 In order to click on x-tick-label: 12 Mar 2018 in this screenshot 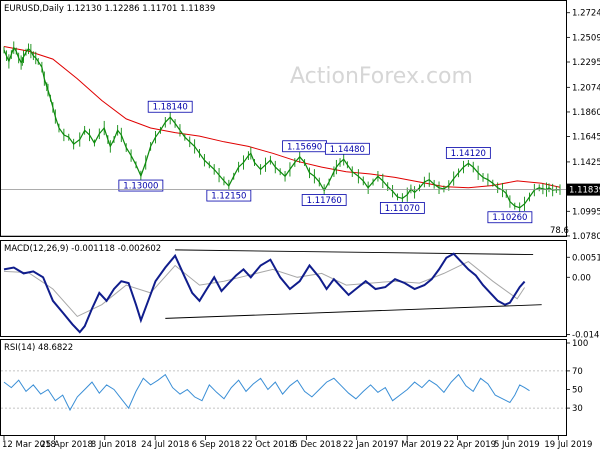, I will do `click(29, 445)`.